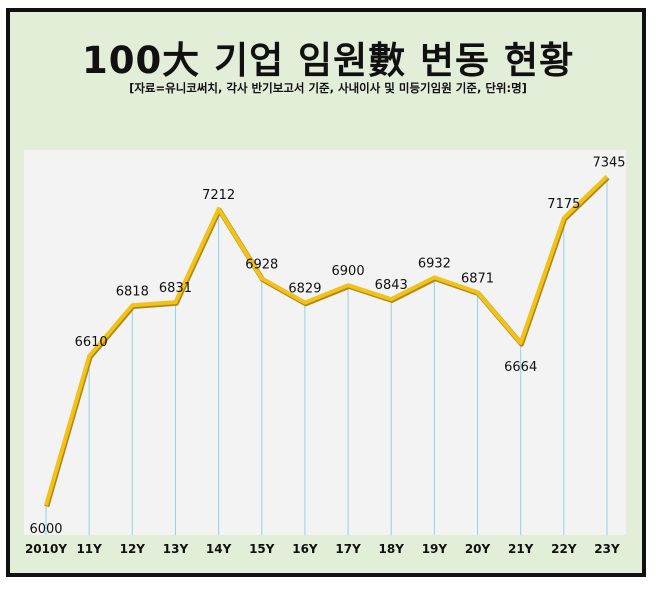 The height and width of the screenshot is (590, 656). Describe the element at coordinates (564, 549) in the screenshot. I see `x-tick-label-22Y: 22Y` at that location.